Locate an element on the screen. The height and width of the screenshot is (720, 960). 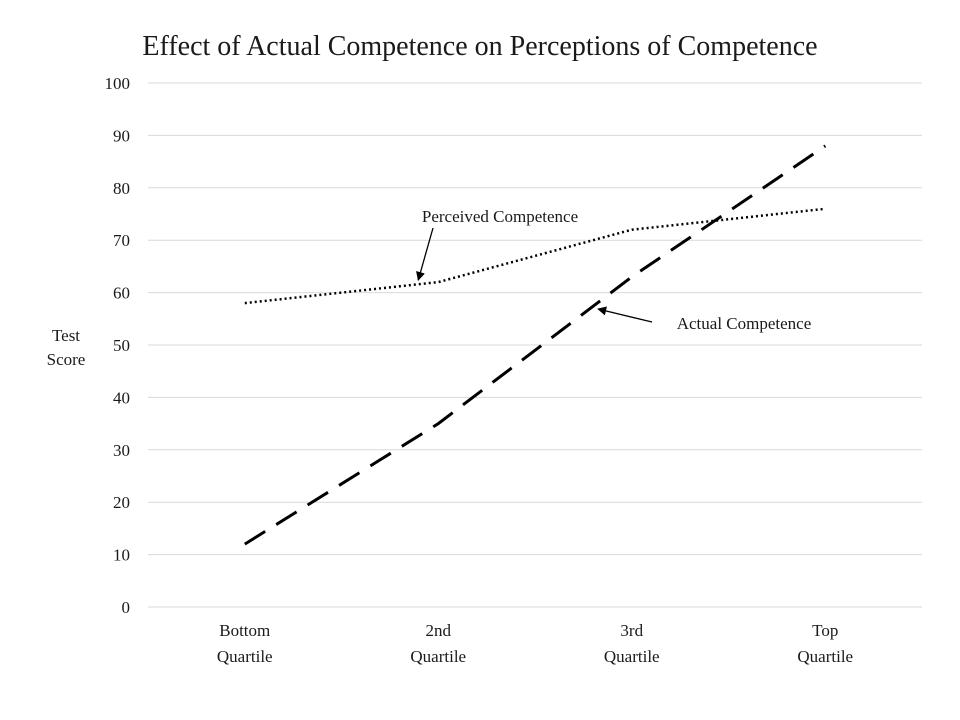
x-tick-label: Bottom is located at coordinates (244, 630).